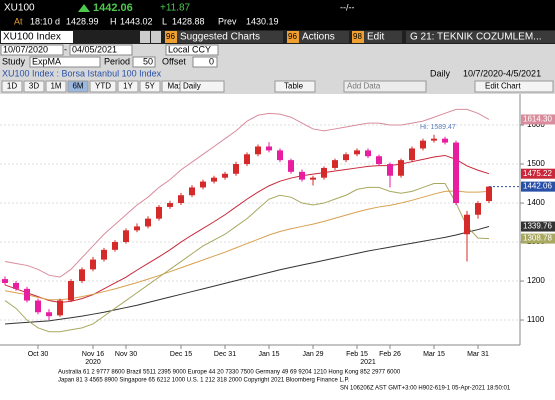 The width and height of the screenshot is (555, 400). I want to click on security-box, so click(37, 37).